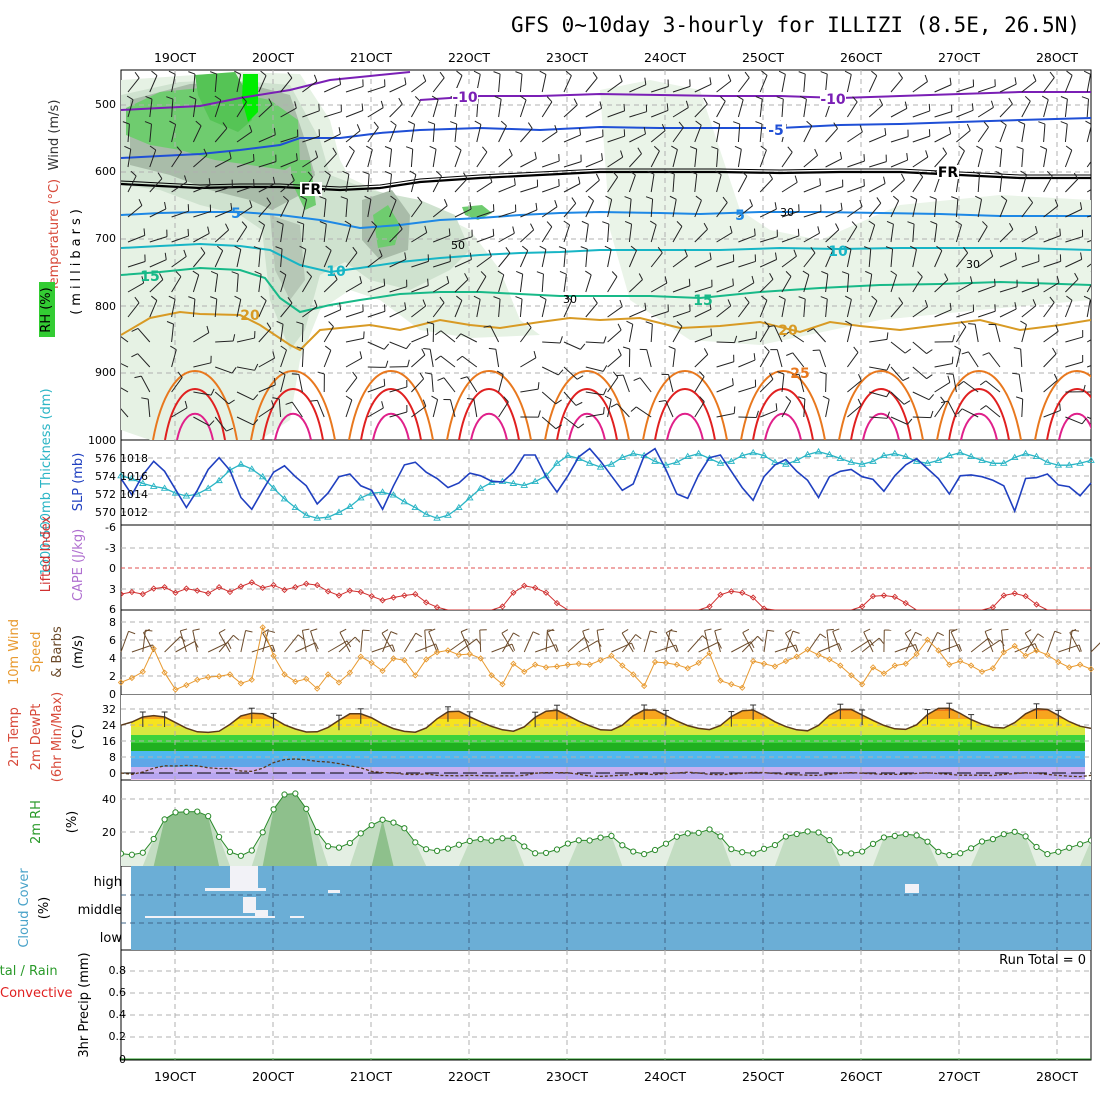 Image resolution: width=1100 pixels, height=1100 pixels. Describe the element at coordinates (262, 588) in the screenshot. I see `li-point` at that location.